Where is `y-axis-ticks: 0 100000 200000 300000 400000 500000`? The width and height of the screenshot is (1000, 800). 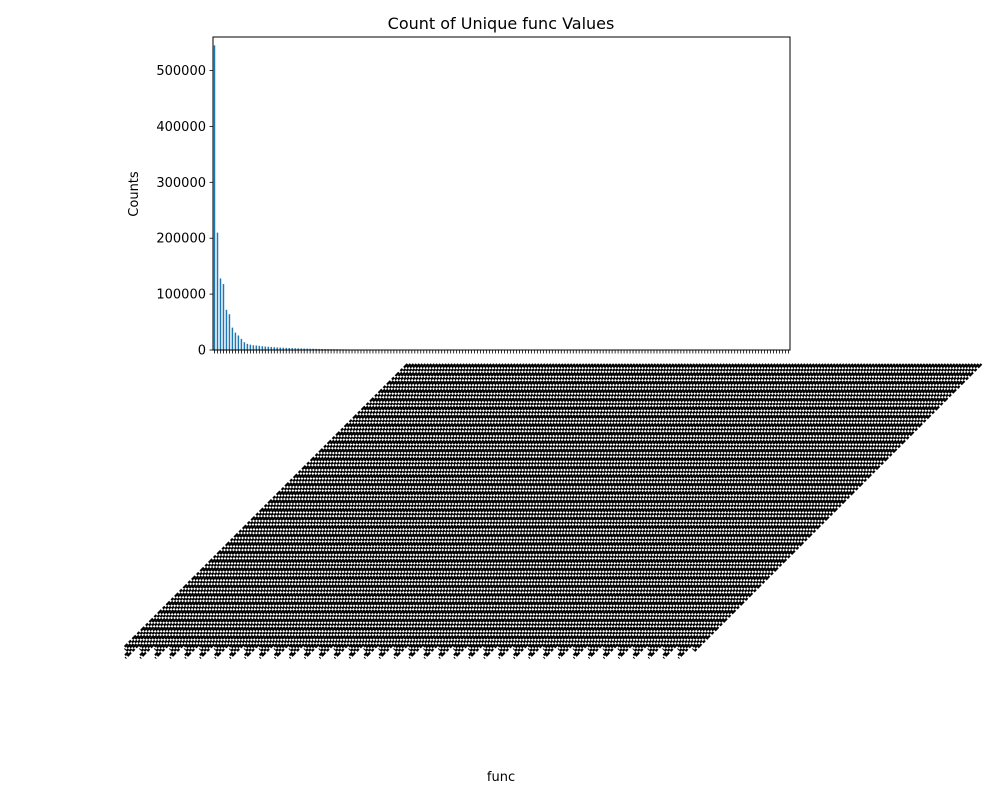
y-axis-ticks: 0 100000 200000 300000 400000 500000 is located at coordinates (184, 211).